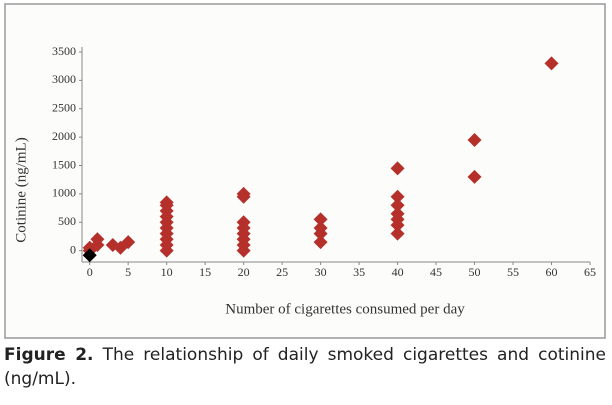 The width and height of the screenshot is (612, 405). I want to click on x-tick-label: 10, so click(167, 272).